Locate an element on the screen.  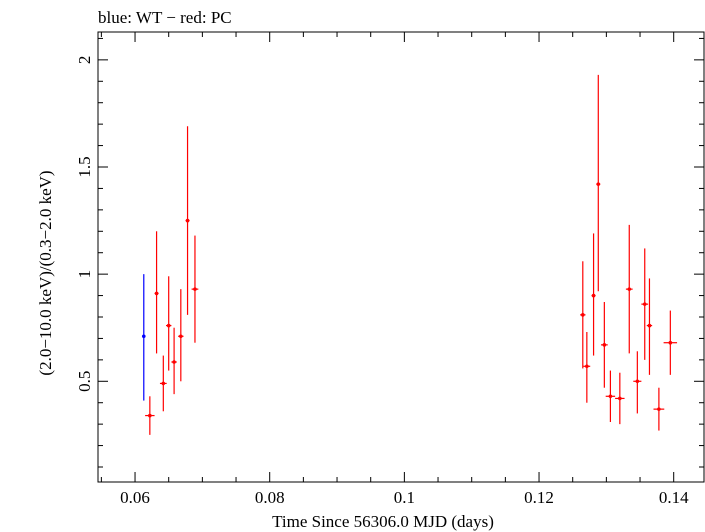
x-axis-tick-labels: 0.06 0.08 0.1 0.12 0.14 is located at coordinates (404, 497).